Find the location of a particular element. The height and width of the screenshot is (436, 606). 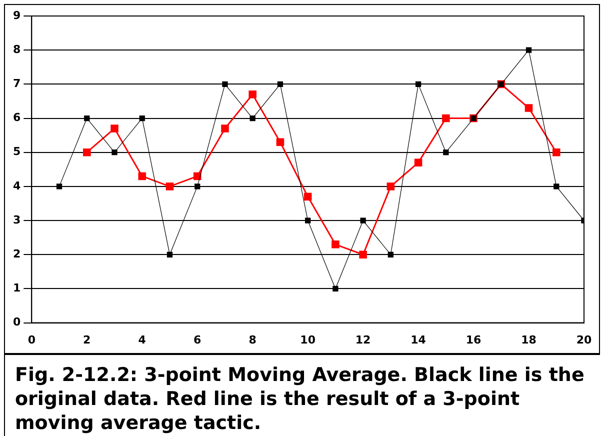

y-tick-label: 9 is located at coordinates (17, 15).